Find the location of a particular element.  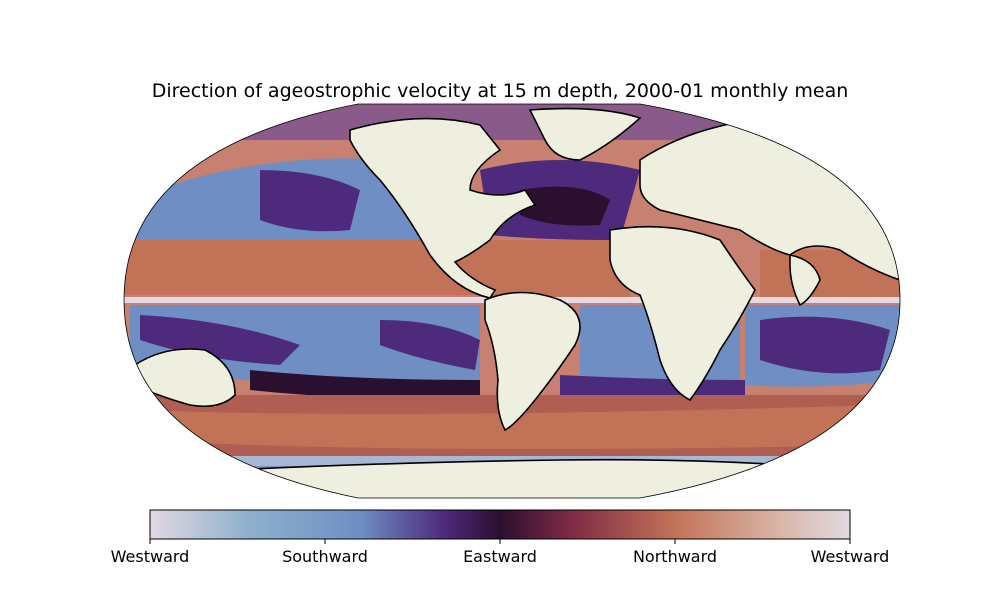

south-america is located at coordinates (532, 361).